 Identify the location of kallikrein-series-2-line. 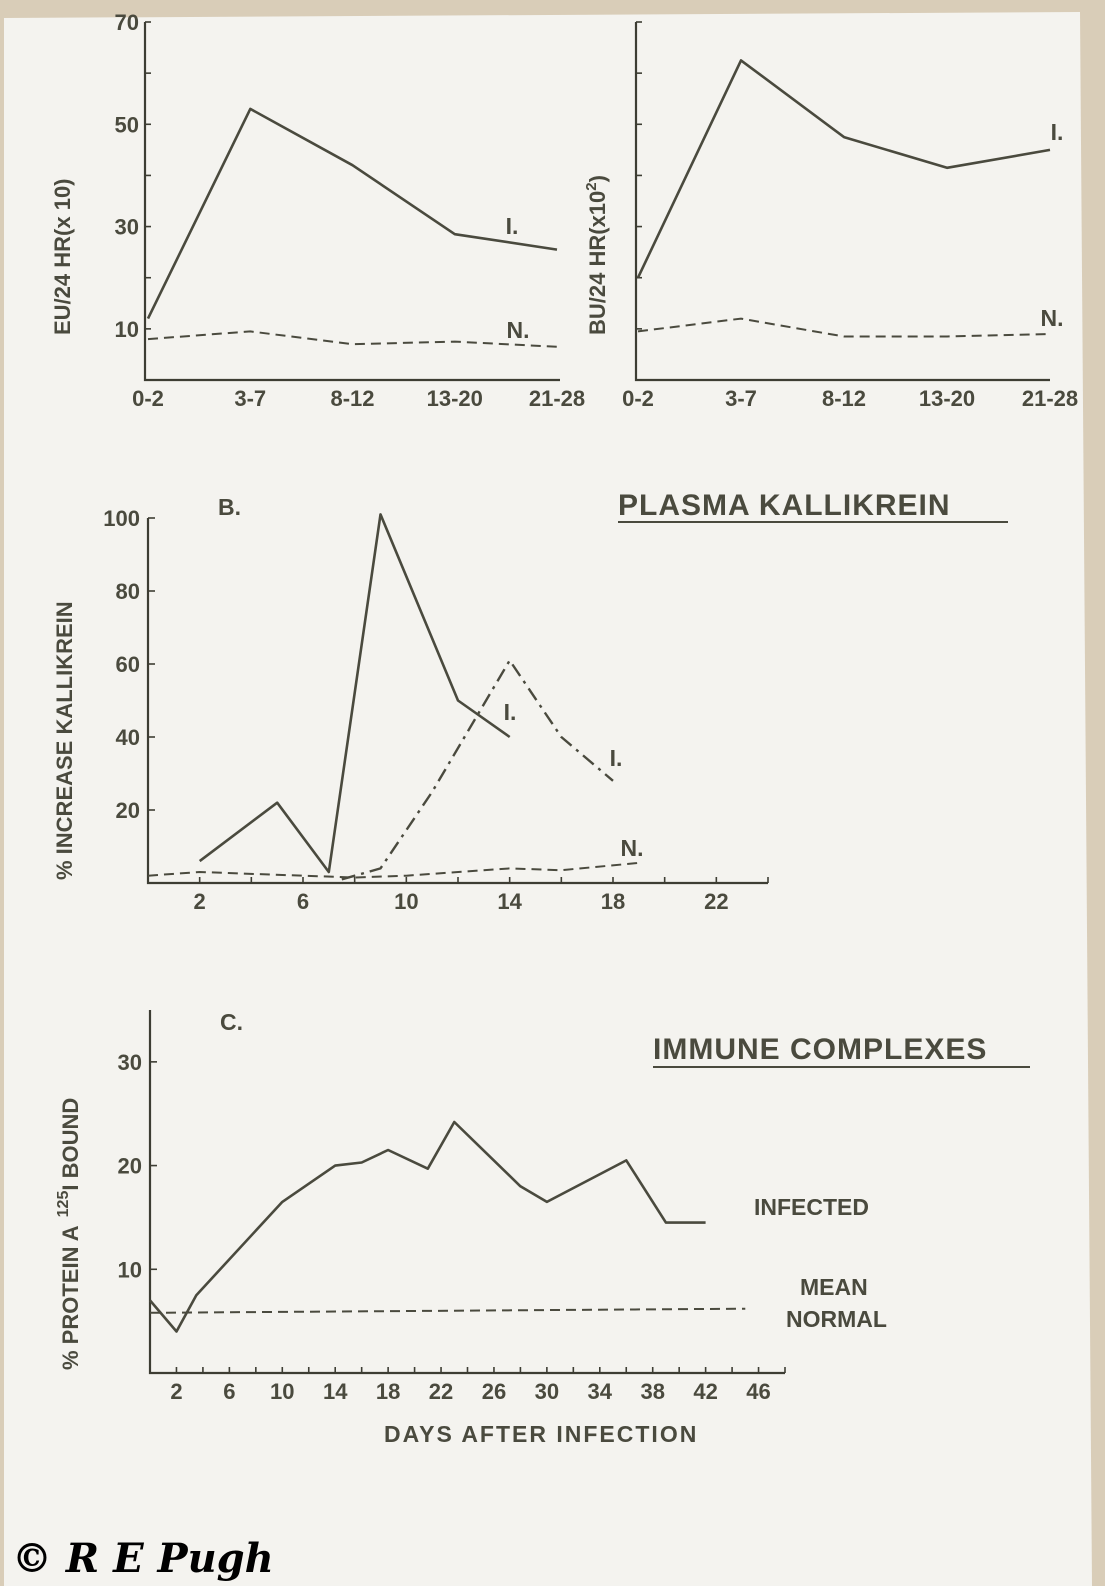
(393, 870).